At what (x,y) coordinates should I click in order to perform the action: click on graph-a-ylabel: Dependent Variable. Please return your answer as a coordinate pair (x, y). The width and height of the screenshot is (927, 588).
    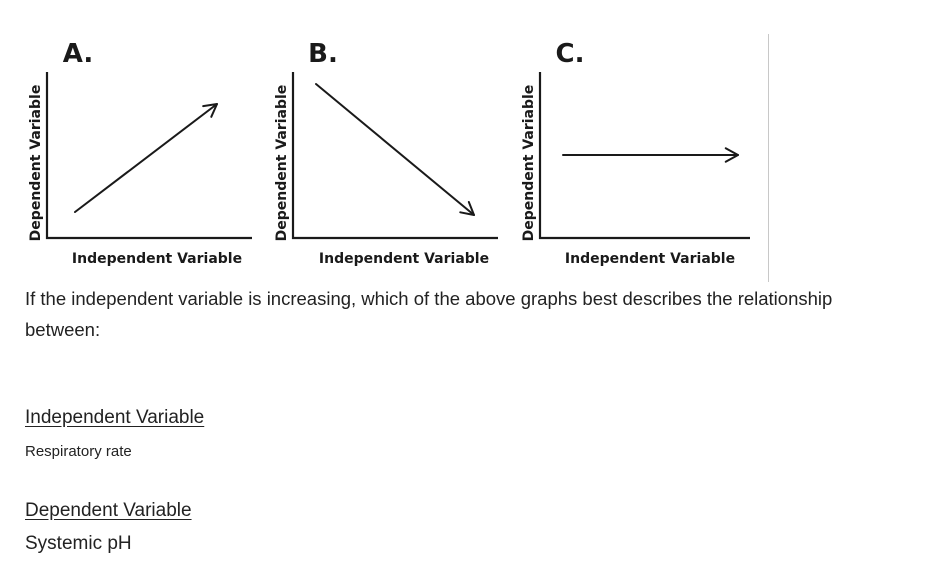
    Looking at the image, I should click on (36, 163).